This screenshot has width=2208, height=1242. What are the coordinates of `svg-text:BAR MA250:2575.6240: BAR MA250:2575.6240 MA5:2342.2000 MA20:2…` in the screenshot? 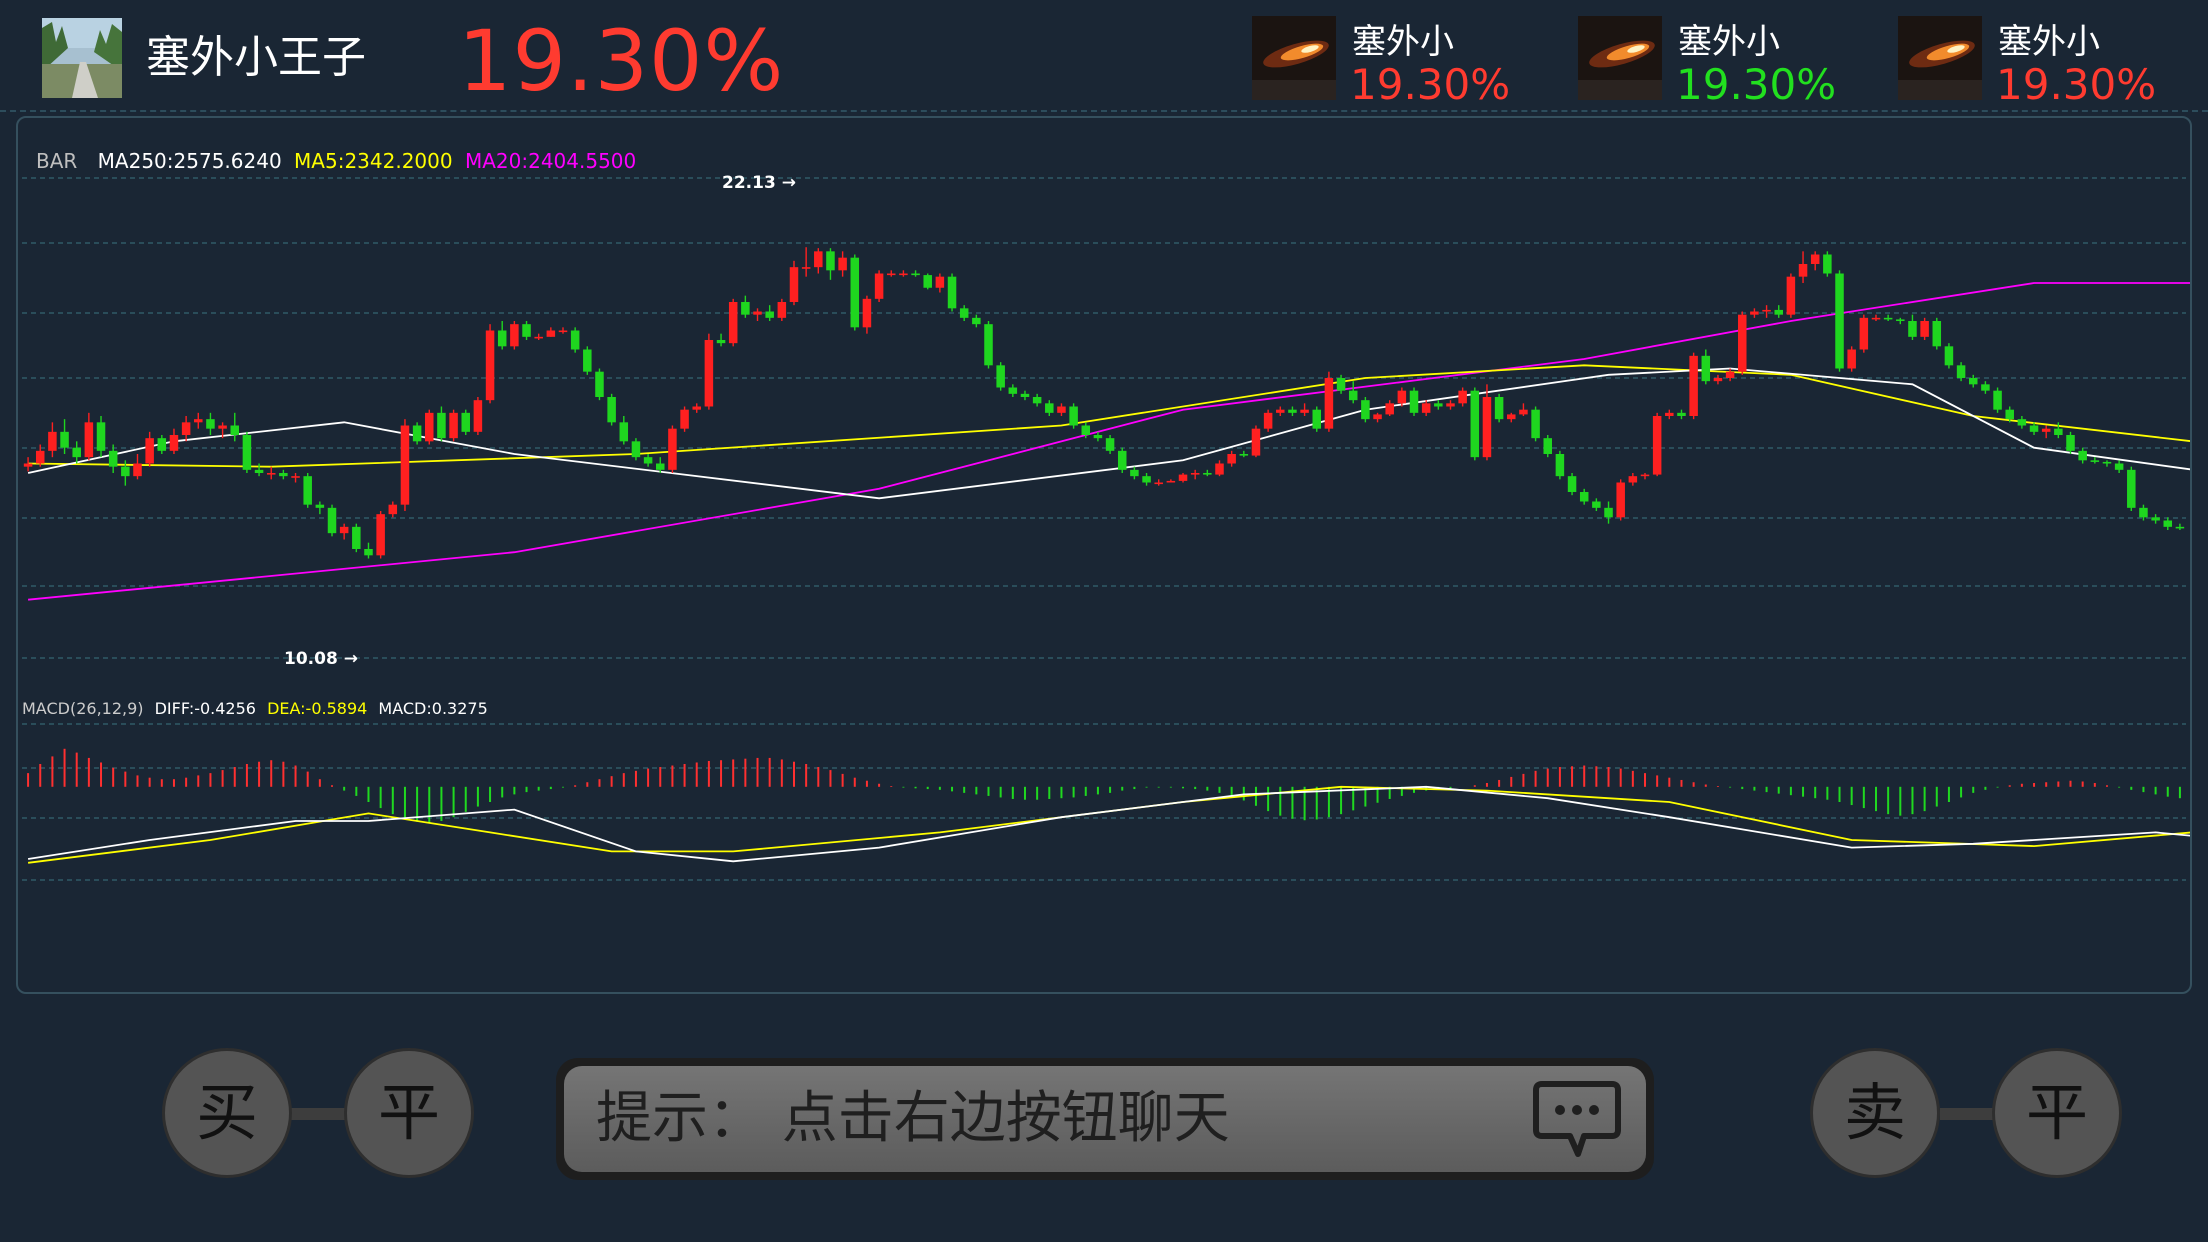 It's located at (336, 161).